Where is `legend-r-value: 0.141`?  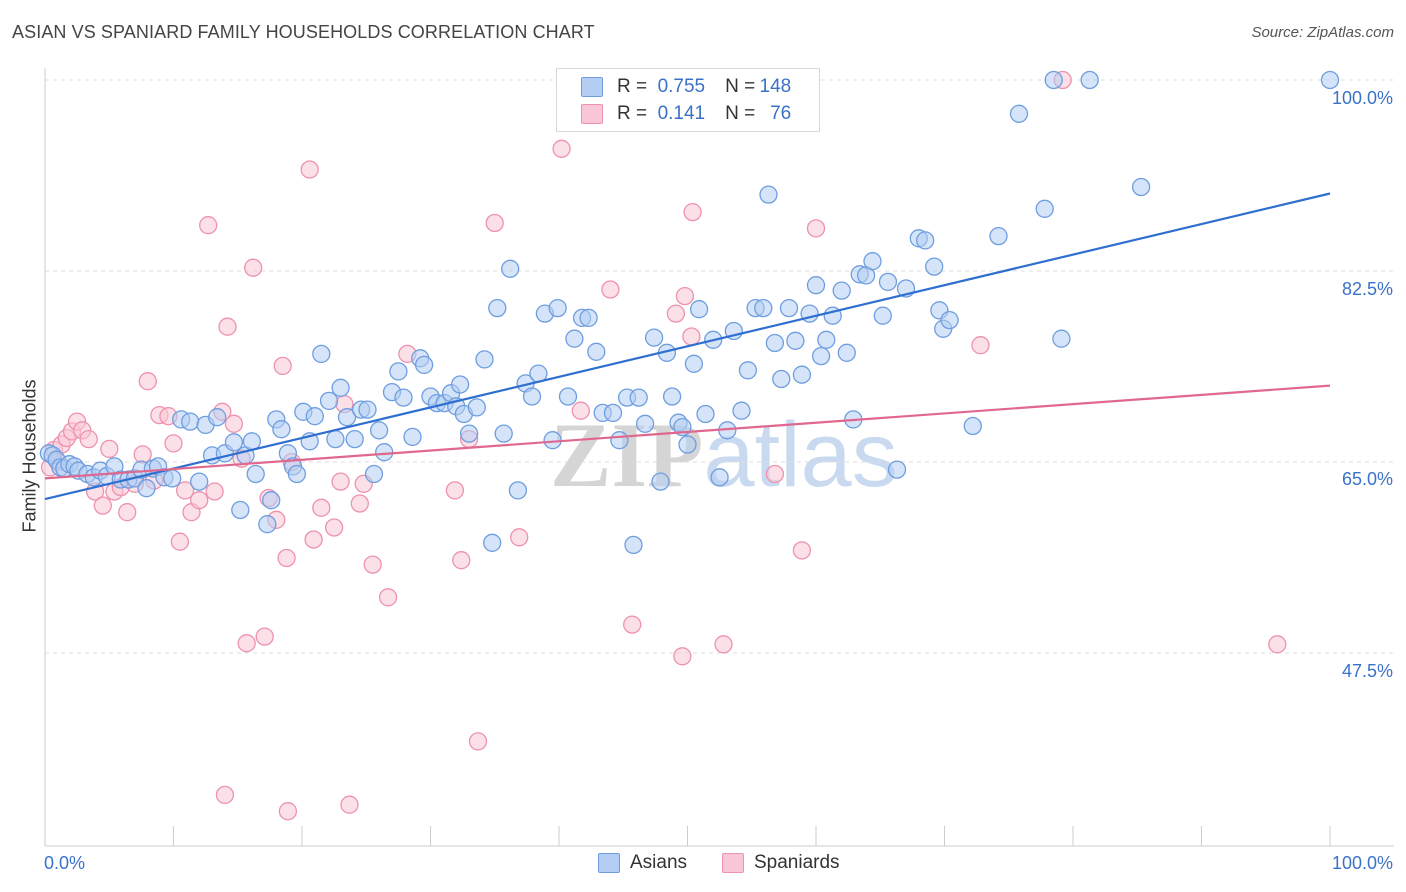
legend-r-value: 0.141 is located at coordinates (681, 113).